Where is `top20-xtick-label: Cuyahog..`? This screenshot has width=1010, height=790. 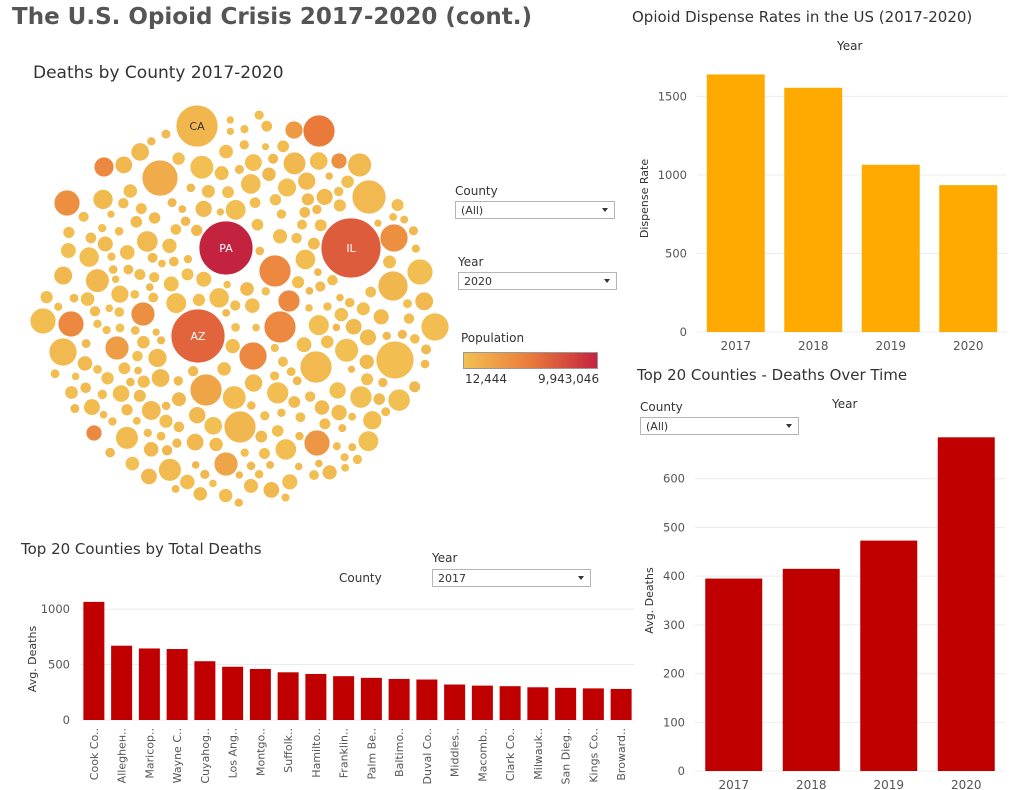
top20-xtick-label: Cuyahog.. is located at coordinates (205, 756).